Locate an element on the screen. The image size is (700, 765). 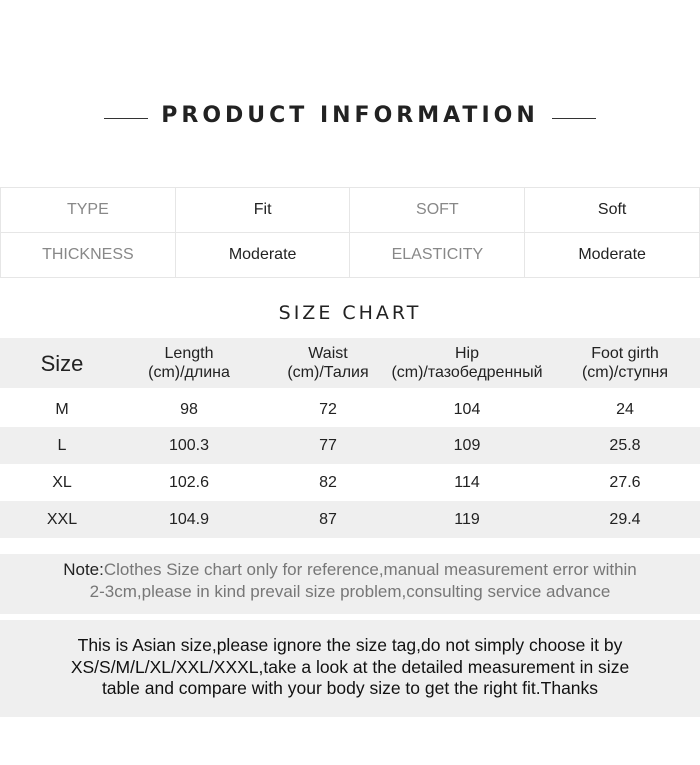
size-table-row: XL 102.6 82 114 27.6 is located at coordinates (350, 482).